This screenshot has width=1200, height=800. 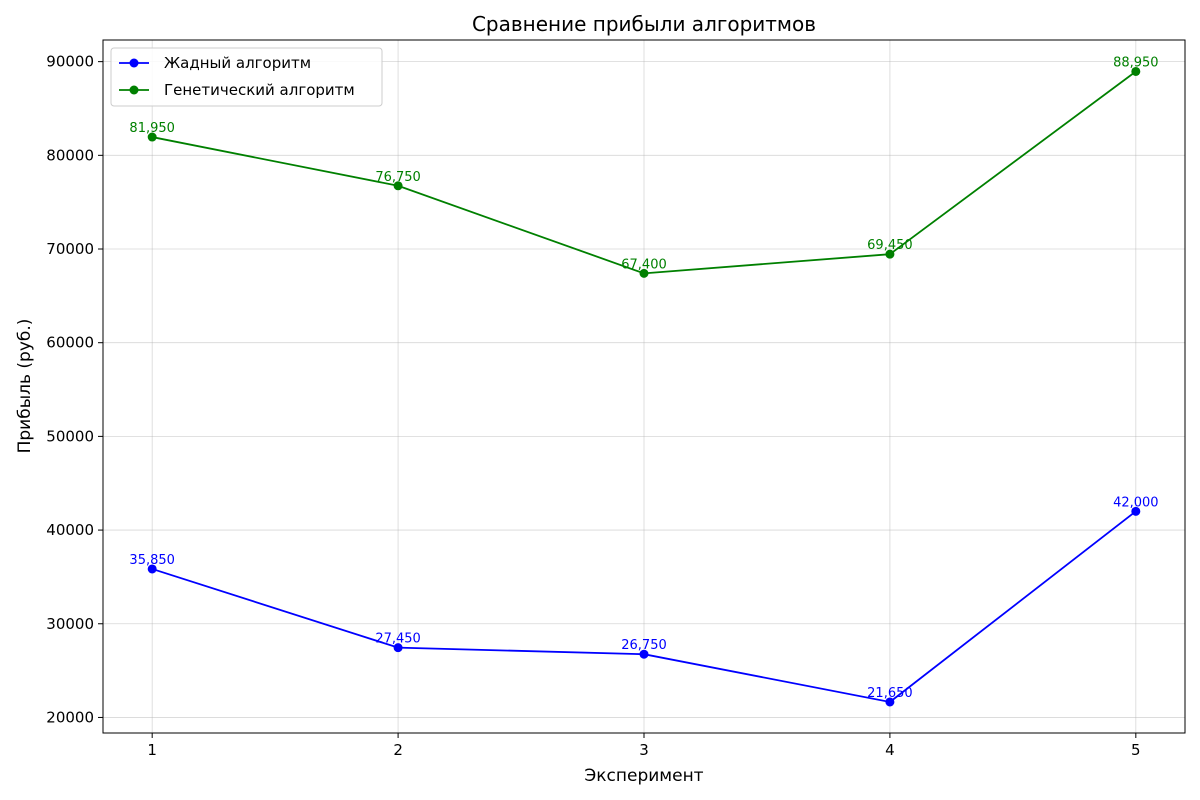 I want to click on y-tick-label: 50000, so click(x=70, y=436).